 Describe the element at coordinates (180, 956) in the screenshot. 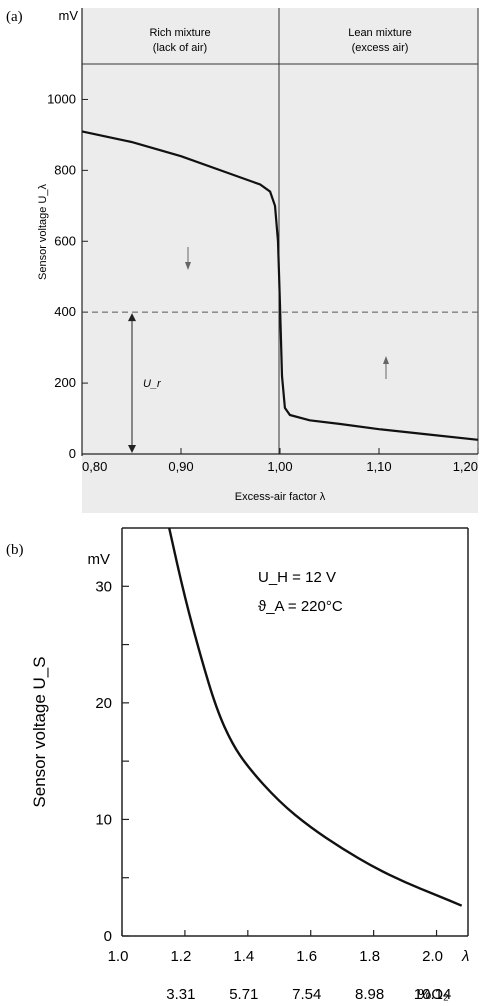

I see `chart-b-x-tick-label: 1.2` at that location.